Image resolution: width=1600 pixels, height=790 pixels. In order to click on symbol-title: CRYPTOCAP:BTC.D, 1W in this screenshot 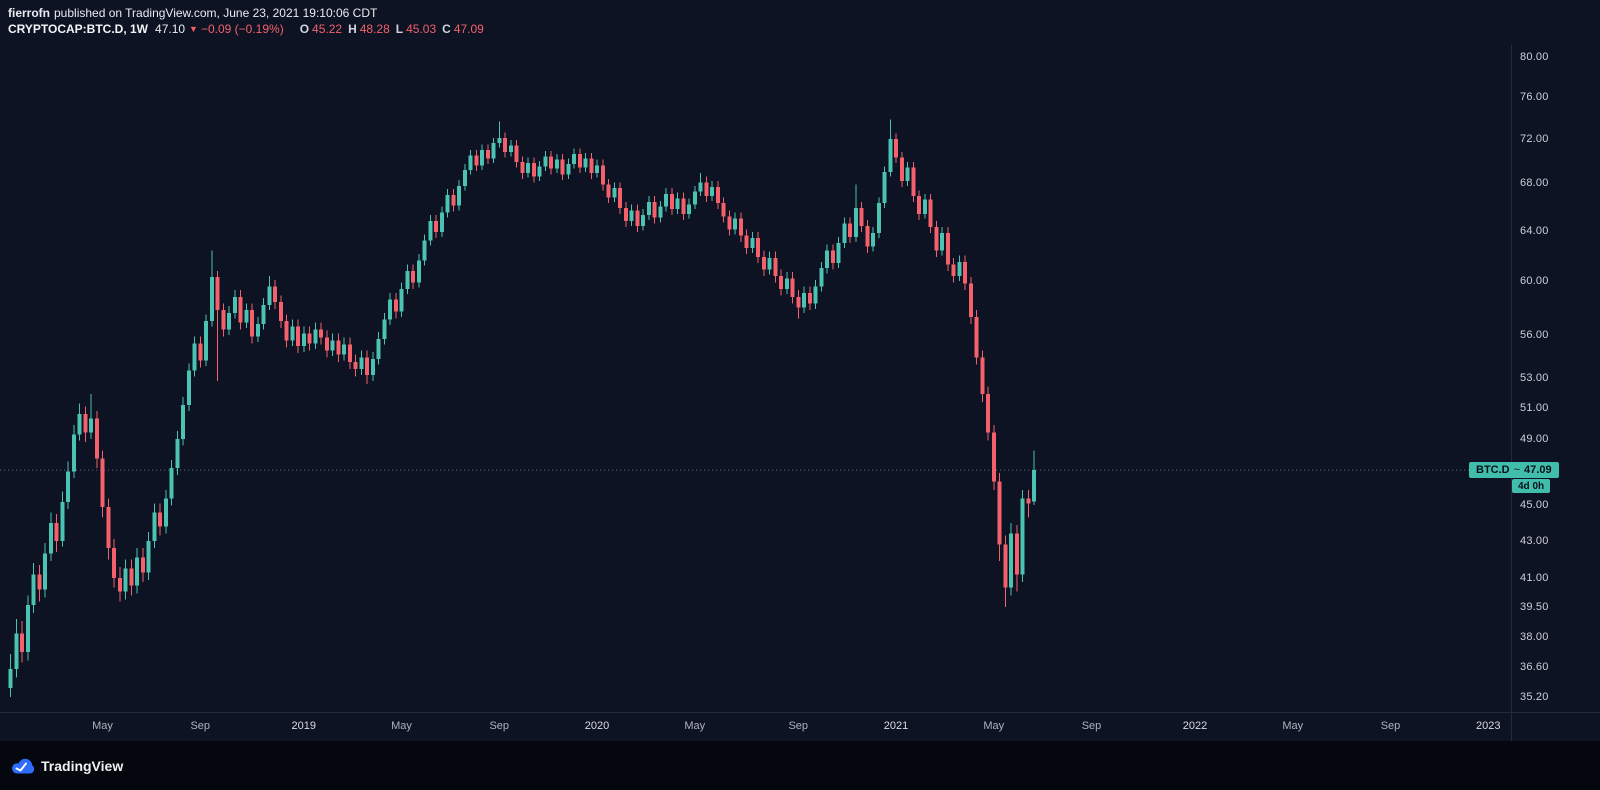, I will do `click(78, 29)`.